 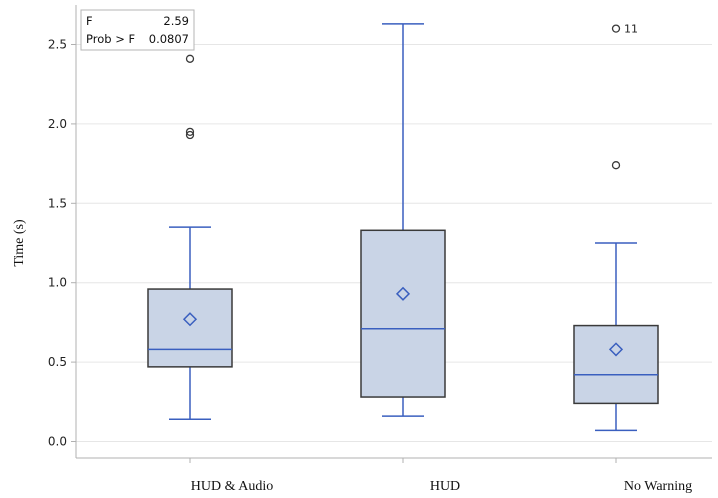 What do you see at coordinates (57, 442) in the screenshot?
I see `y-tick-label: 0.0` at bounding box center [57, 442].